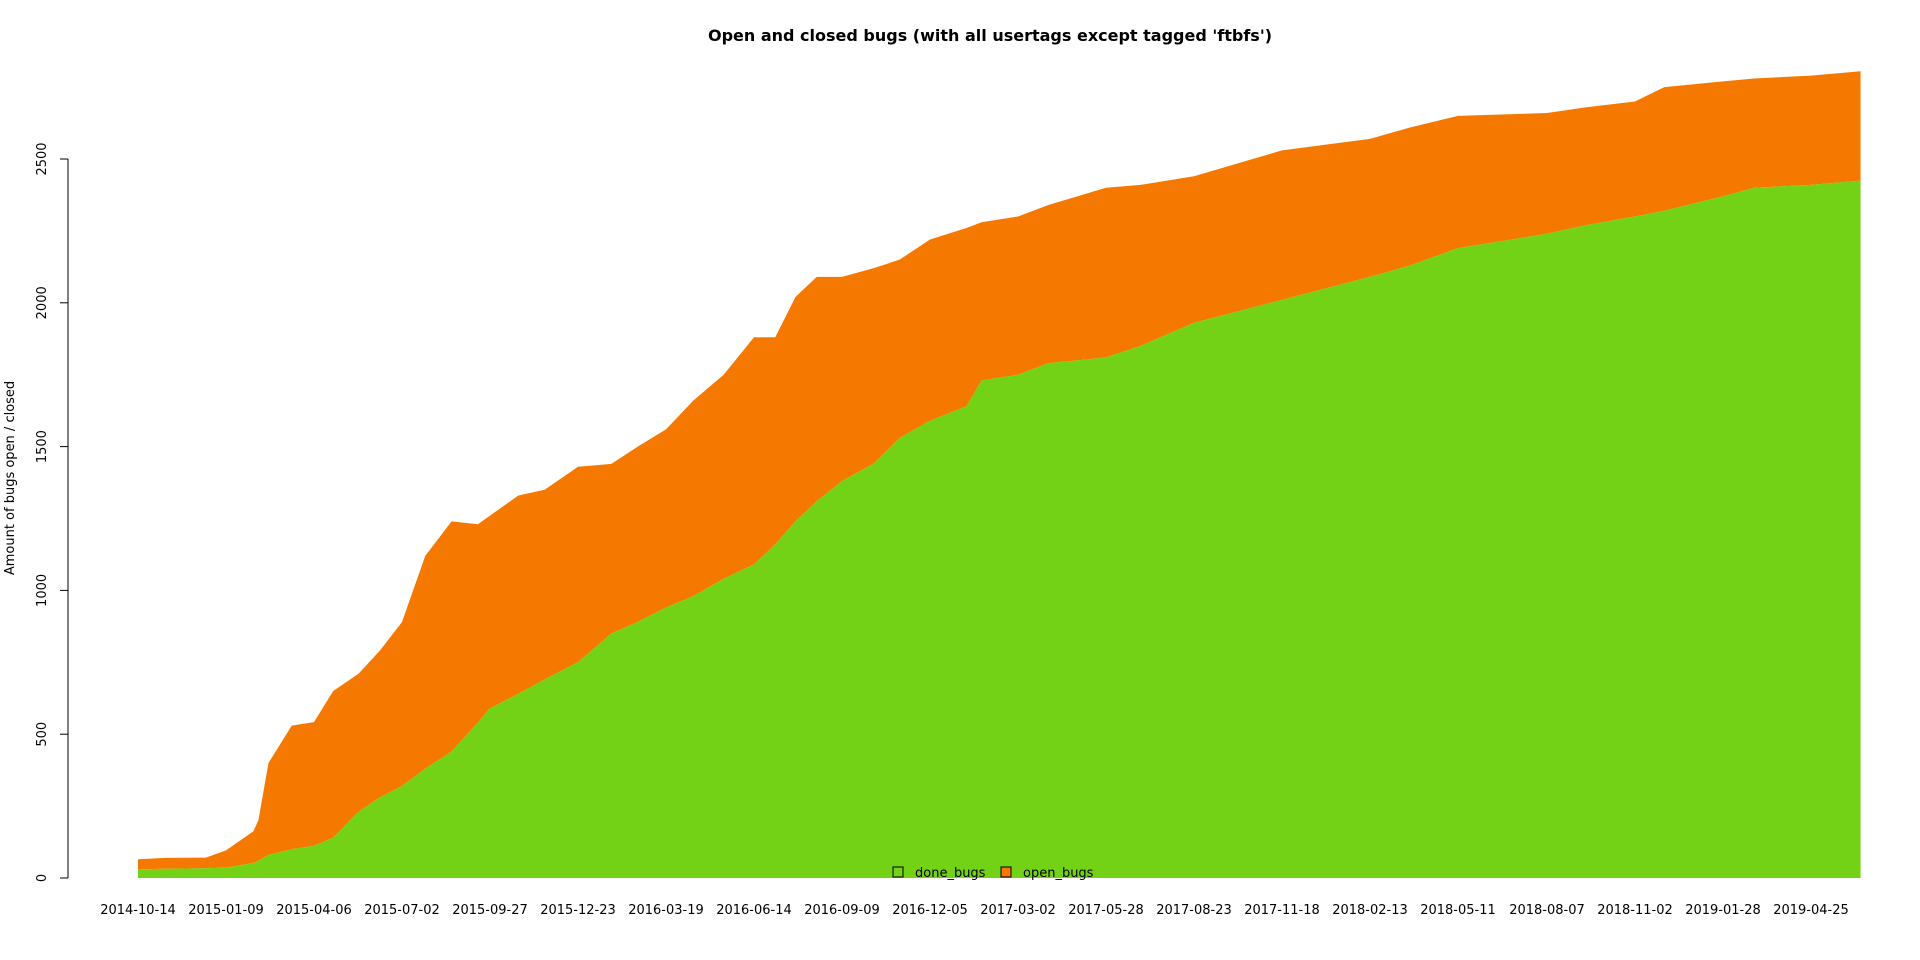  Describe the element at coordinates (666, 910) in the screenshot. I see `x-tick-label: 2016-03-19` at that location.